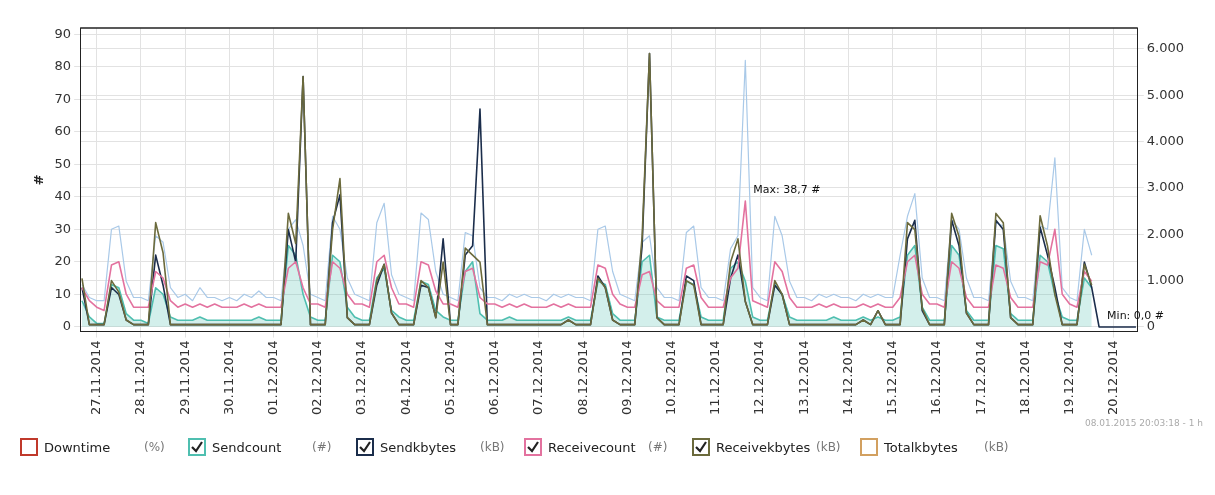  Describe the element at coordinates (778, 447) in the screenshot. I see `legend-label: Receivekbytes (kB)` at that location.